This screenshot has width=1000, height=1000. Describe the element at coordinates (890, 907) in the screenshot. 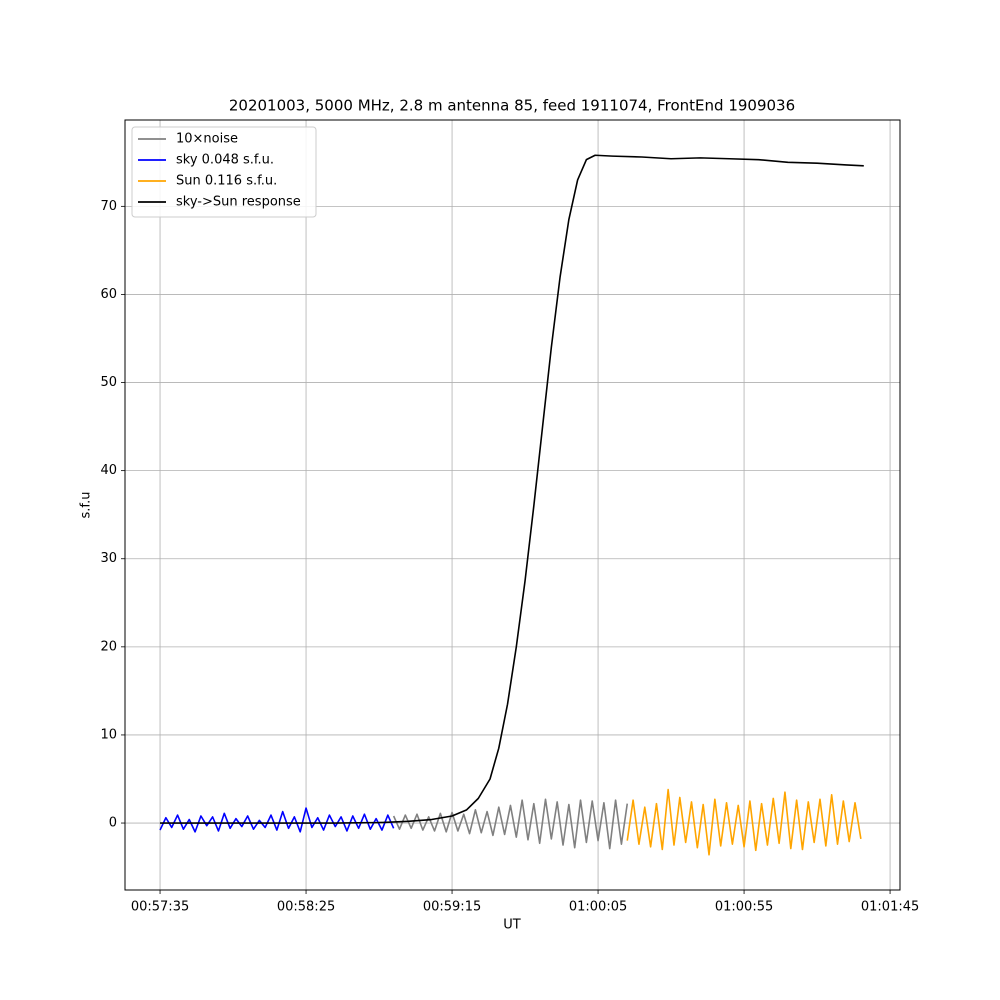

I see `x-tick-label: 01:01:45` at that location.